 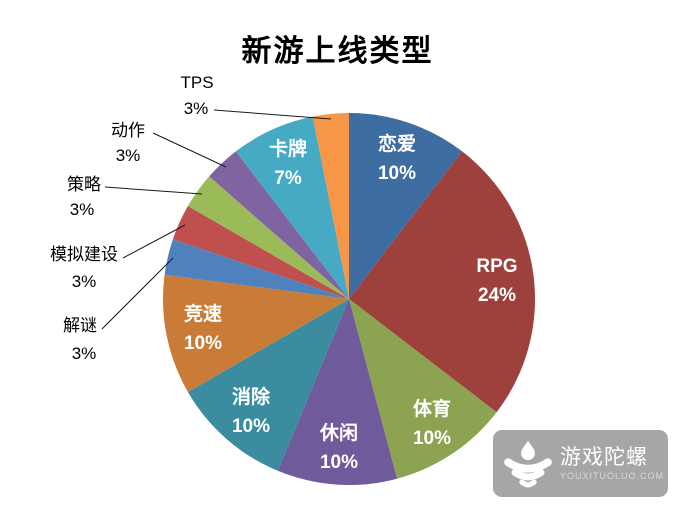 I want to click on pie-slice-TPS, so click(x=330, y=206).